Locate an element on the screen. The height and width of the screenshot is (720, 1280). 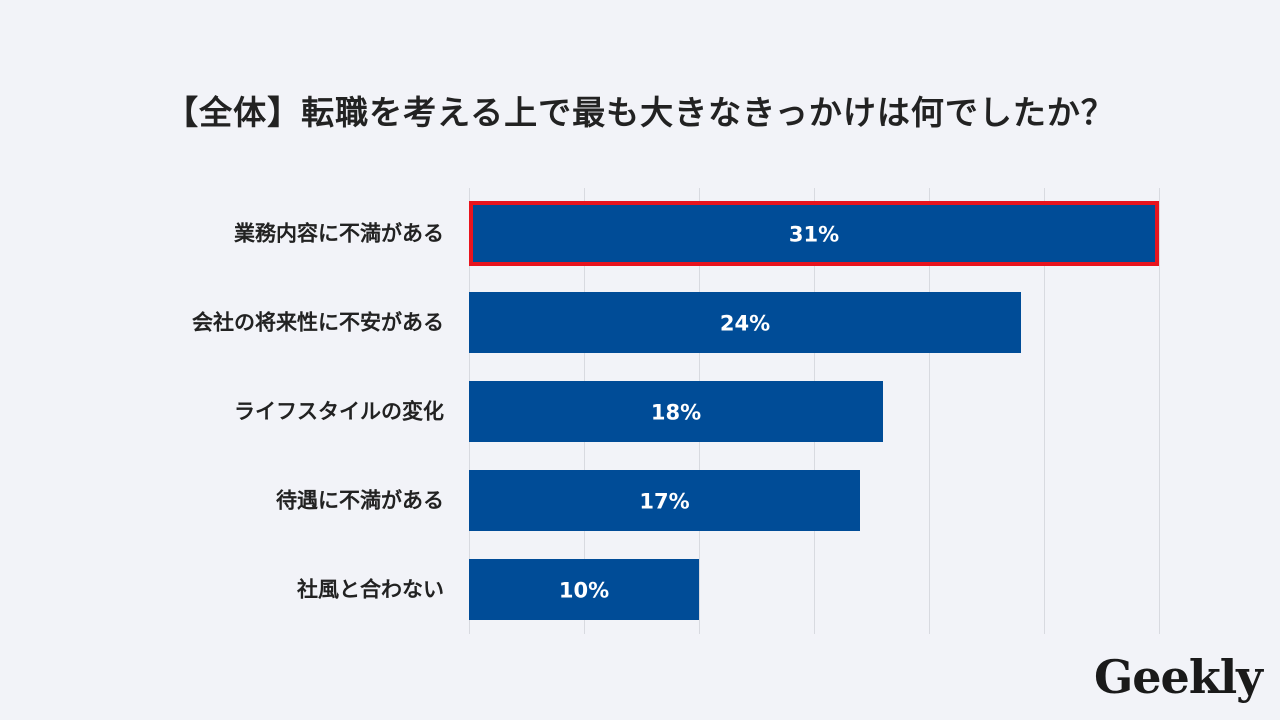
value-label: 18% is located at coordinates (676, 413).